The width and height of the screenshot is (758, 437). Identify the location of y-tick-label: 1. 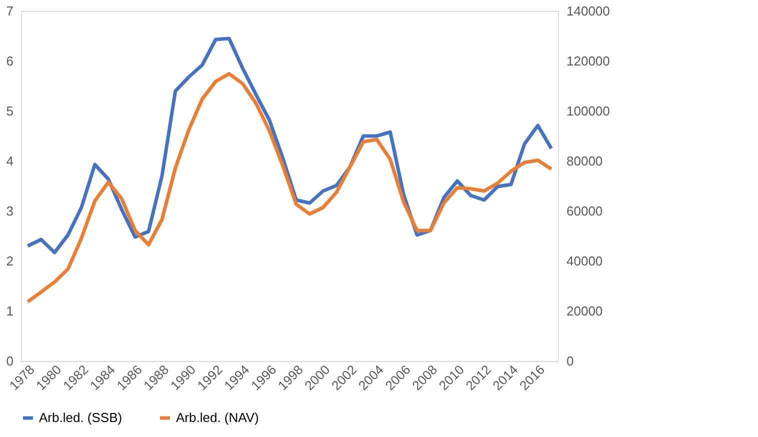
(10, 311).